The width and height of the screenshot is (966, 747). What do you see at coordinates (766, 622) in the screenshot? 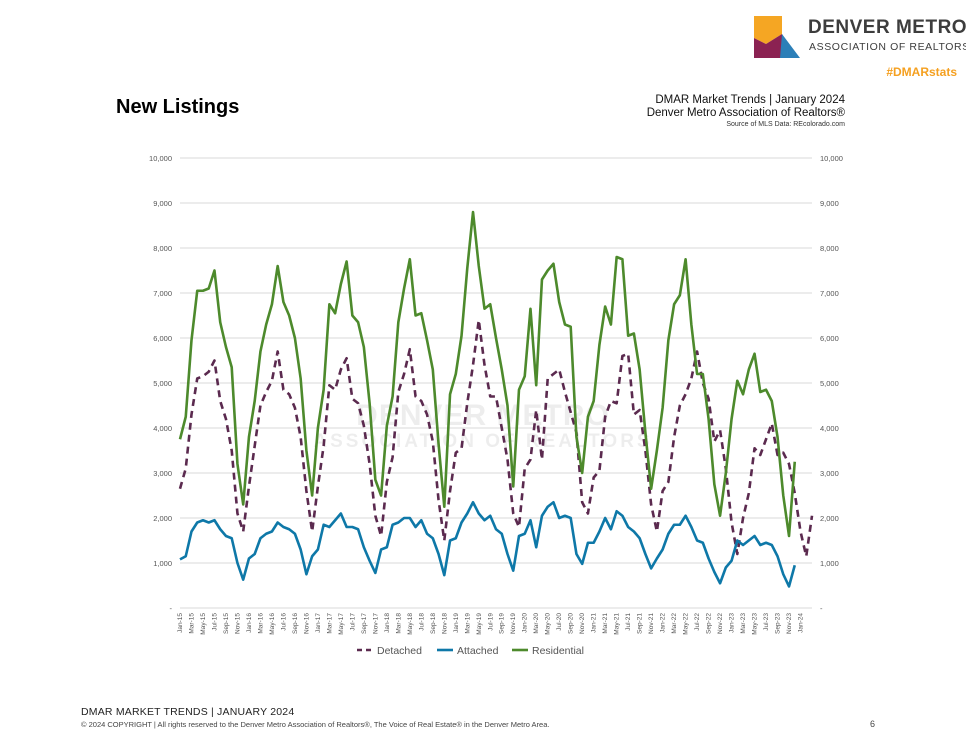
I see `x-tick-label: Jul-23` at bounding box center [766, 622].